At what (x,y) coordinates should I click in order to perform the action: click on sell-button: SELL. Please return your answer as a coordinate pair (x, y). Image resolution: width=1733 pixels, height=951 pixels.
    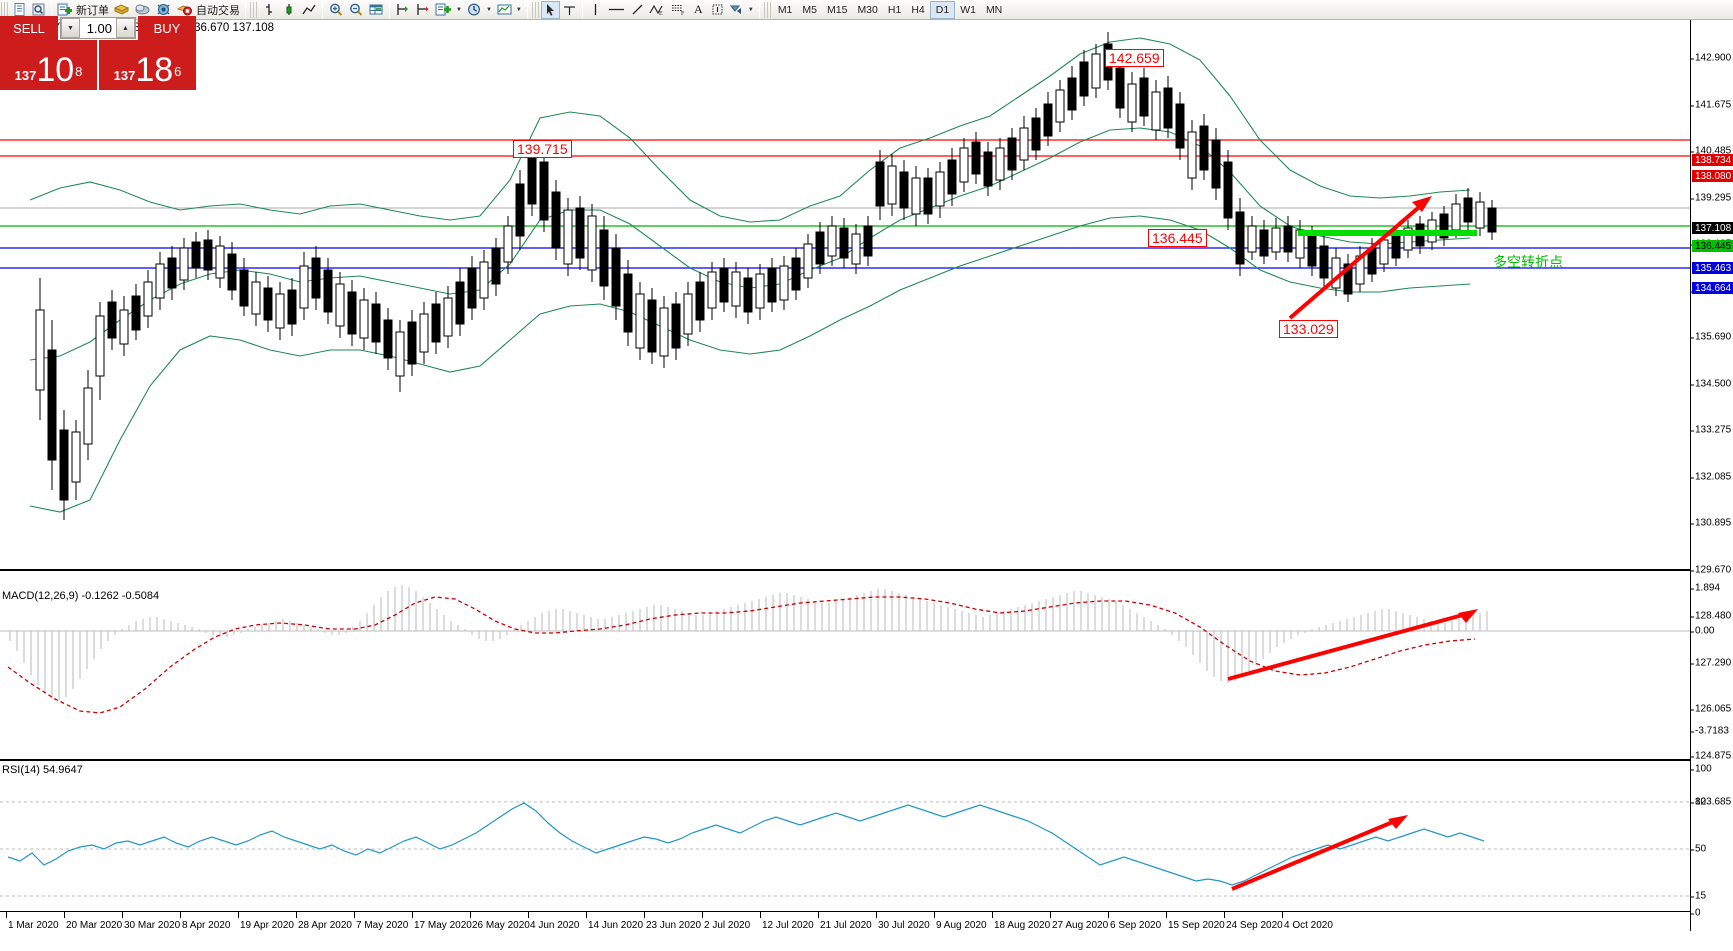
    Looking at the image, I should click on (29, 28).